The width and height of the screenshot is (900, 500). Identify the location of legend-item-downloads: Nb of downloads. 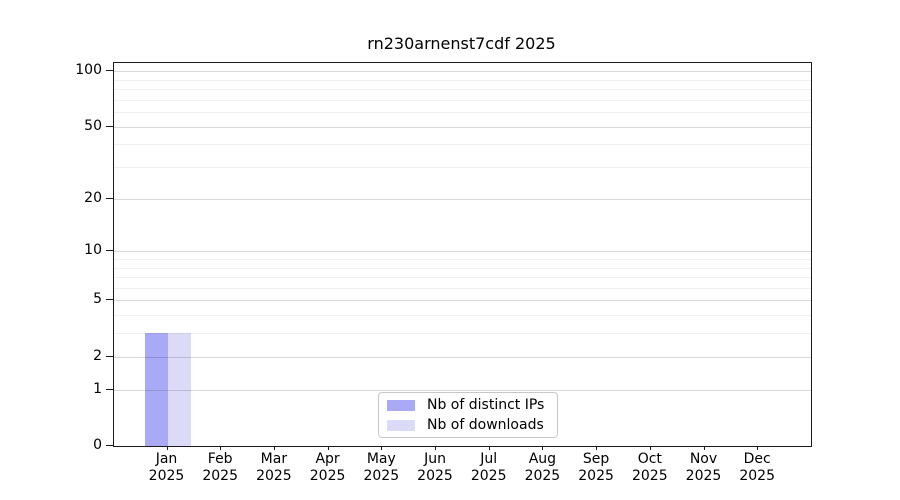
(468, 424).